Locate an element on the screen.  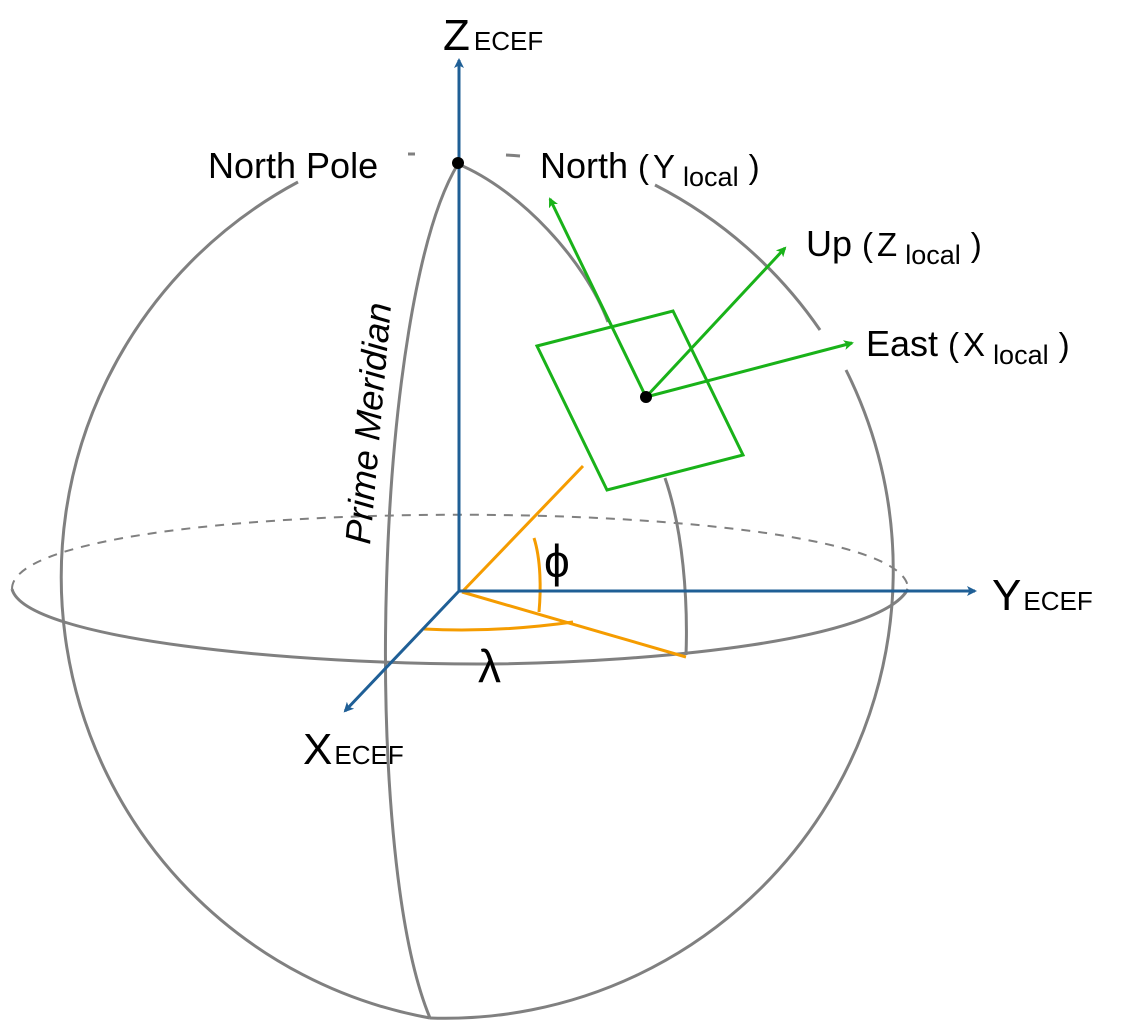
radius-to-point is located at coordinates (522, 529).